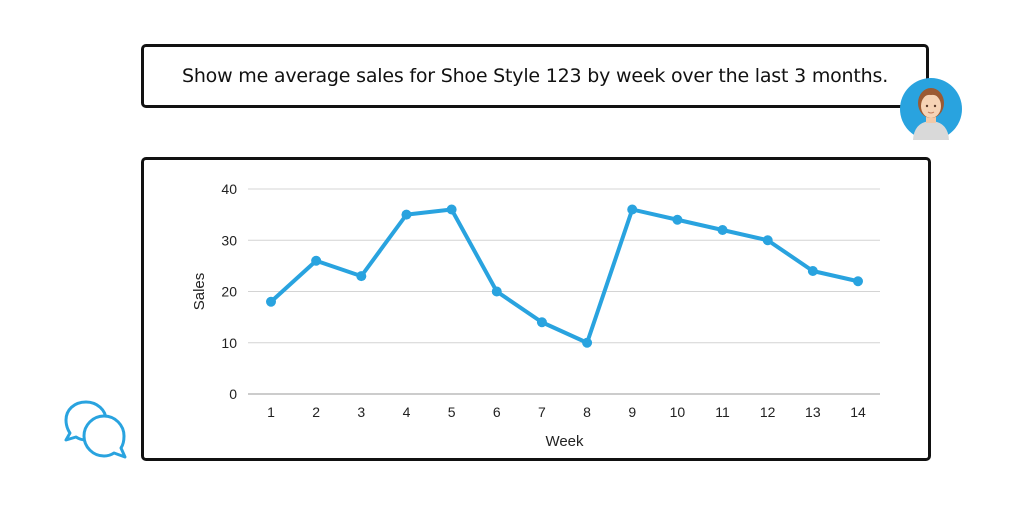 The width and height of the screenshot is (1024, 512). What do you see at coordinates (858, 412) in the screenshot?
I see `x-tick-label: 14` at bounding box center [858, 412].